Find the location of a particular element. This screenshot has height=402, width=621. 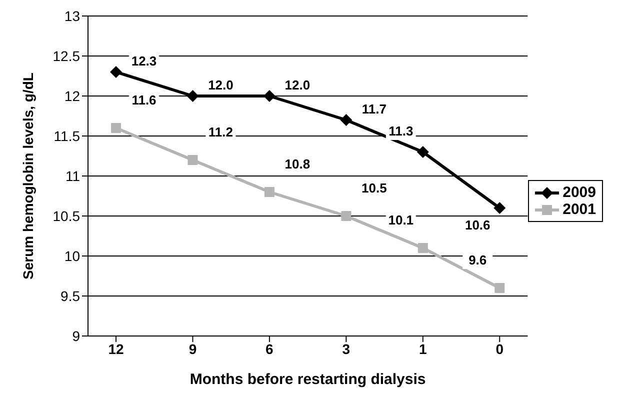

y-tick-label: 12.5 is located at coordinates (66, 56).